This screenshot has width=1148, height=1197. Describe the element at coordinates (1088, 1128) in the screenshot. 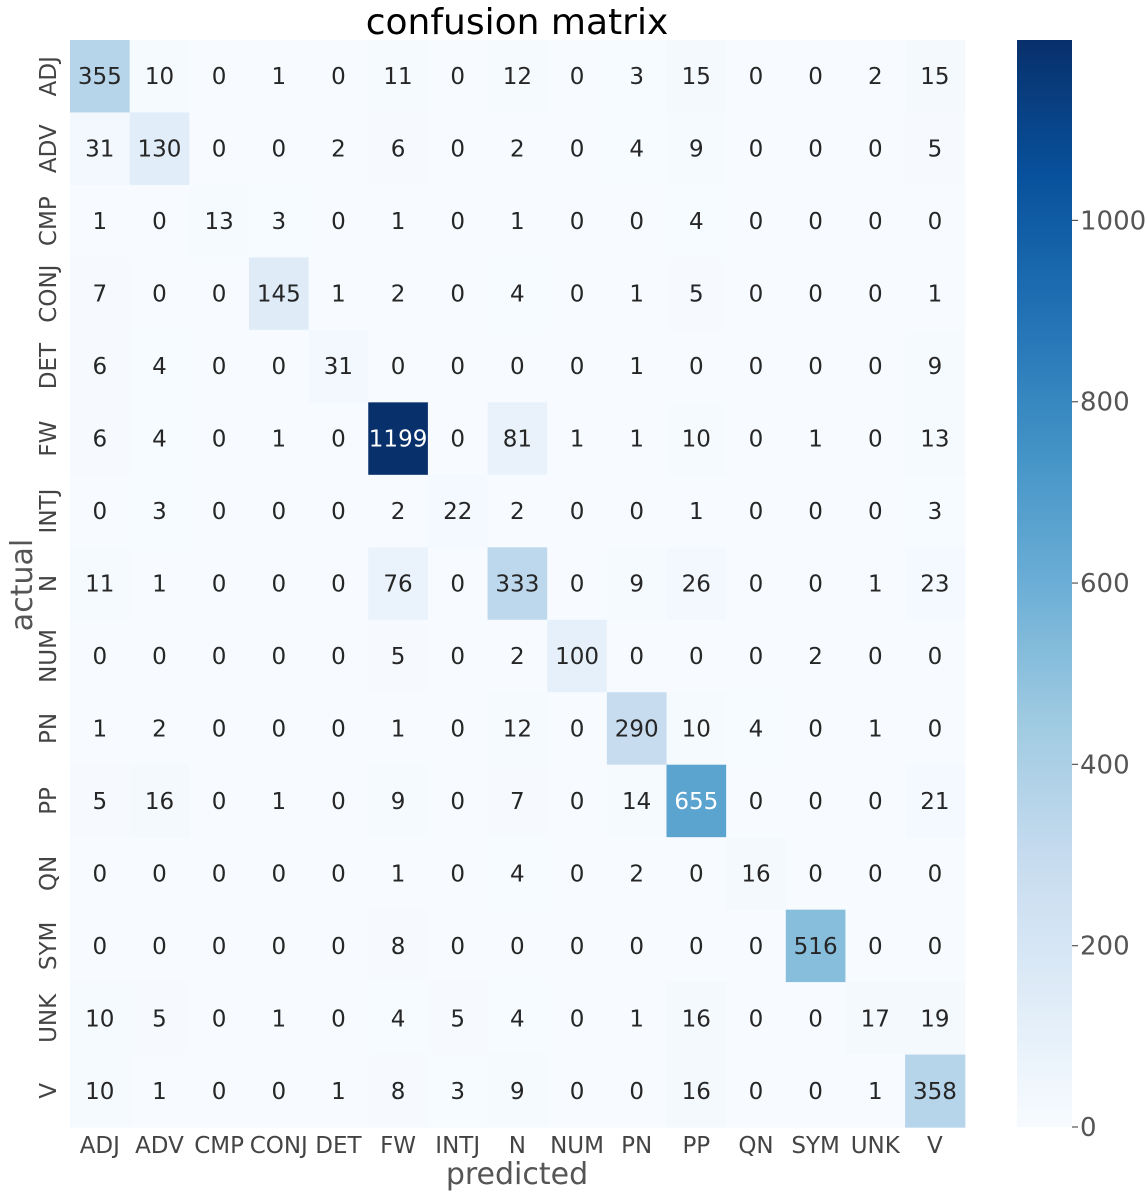

I see `colorbar-tick-label: 0` at that location.